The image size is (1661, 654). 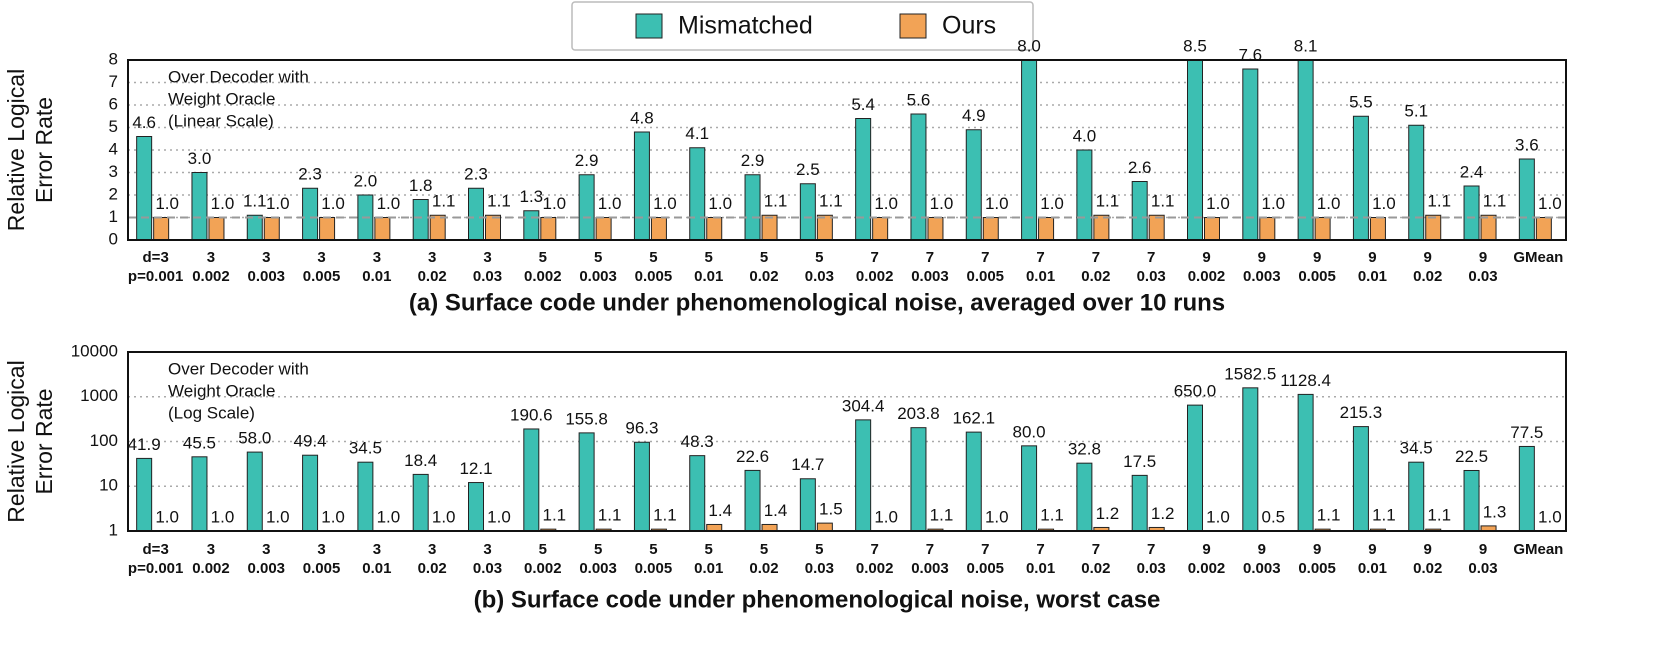 What do you see at coordinates (753, 160) in the screenshot?
I see `value-label: 2.9` at bounding box center [753, 160].